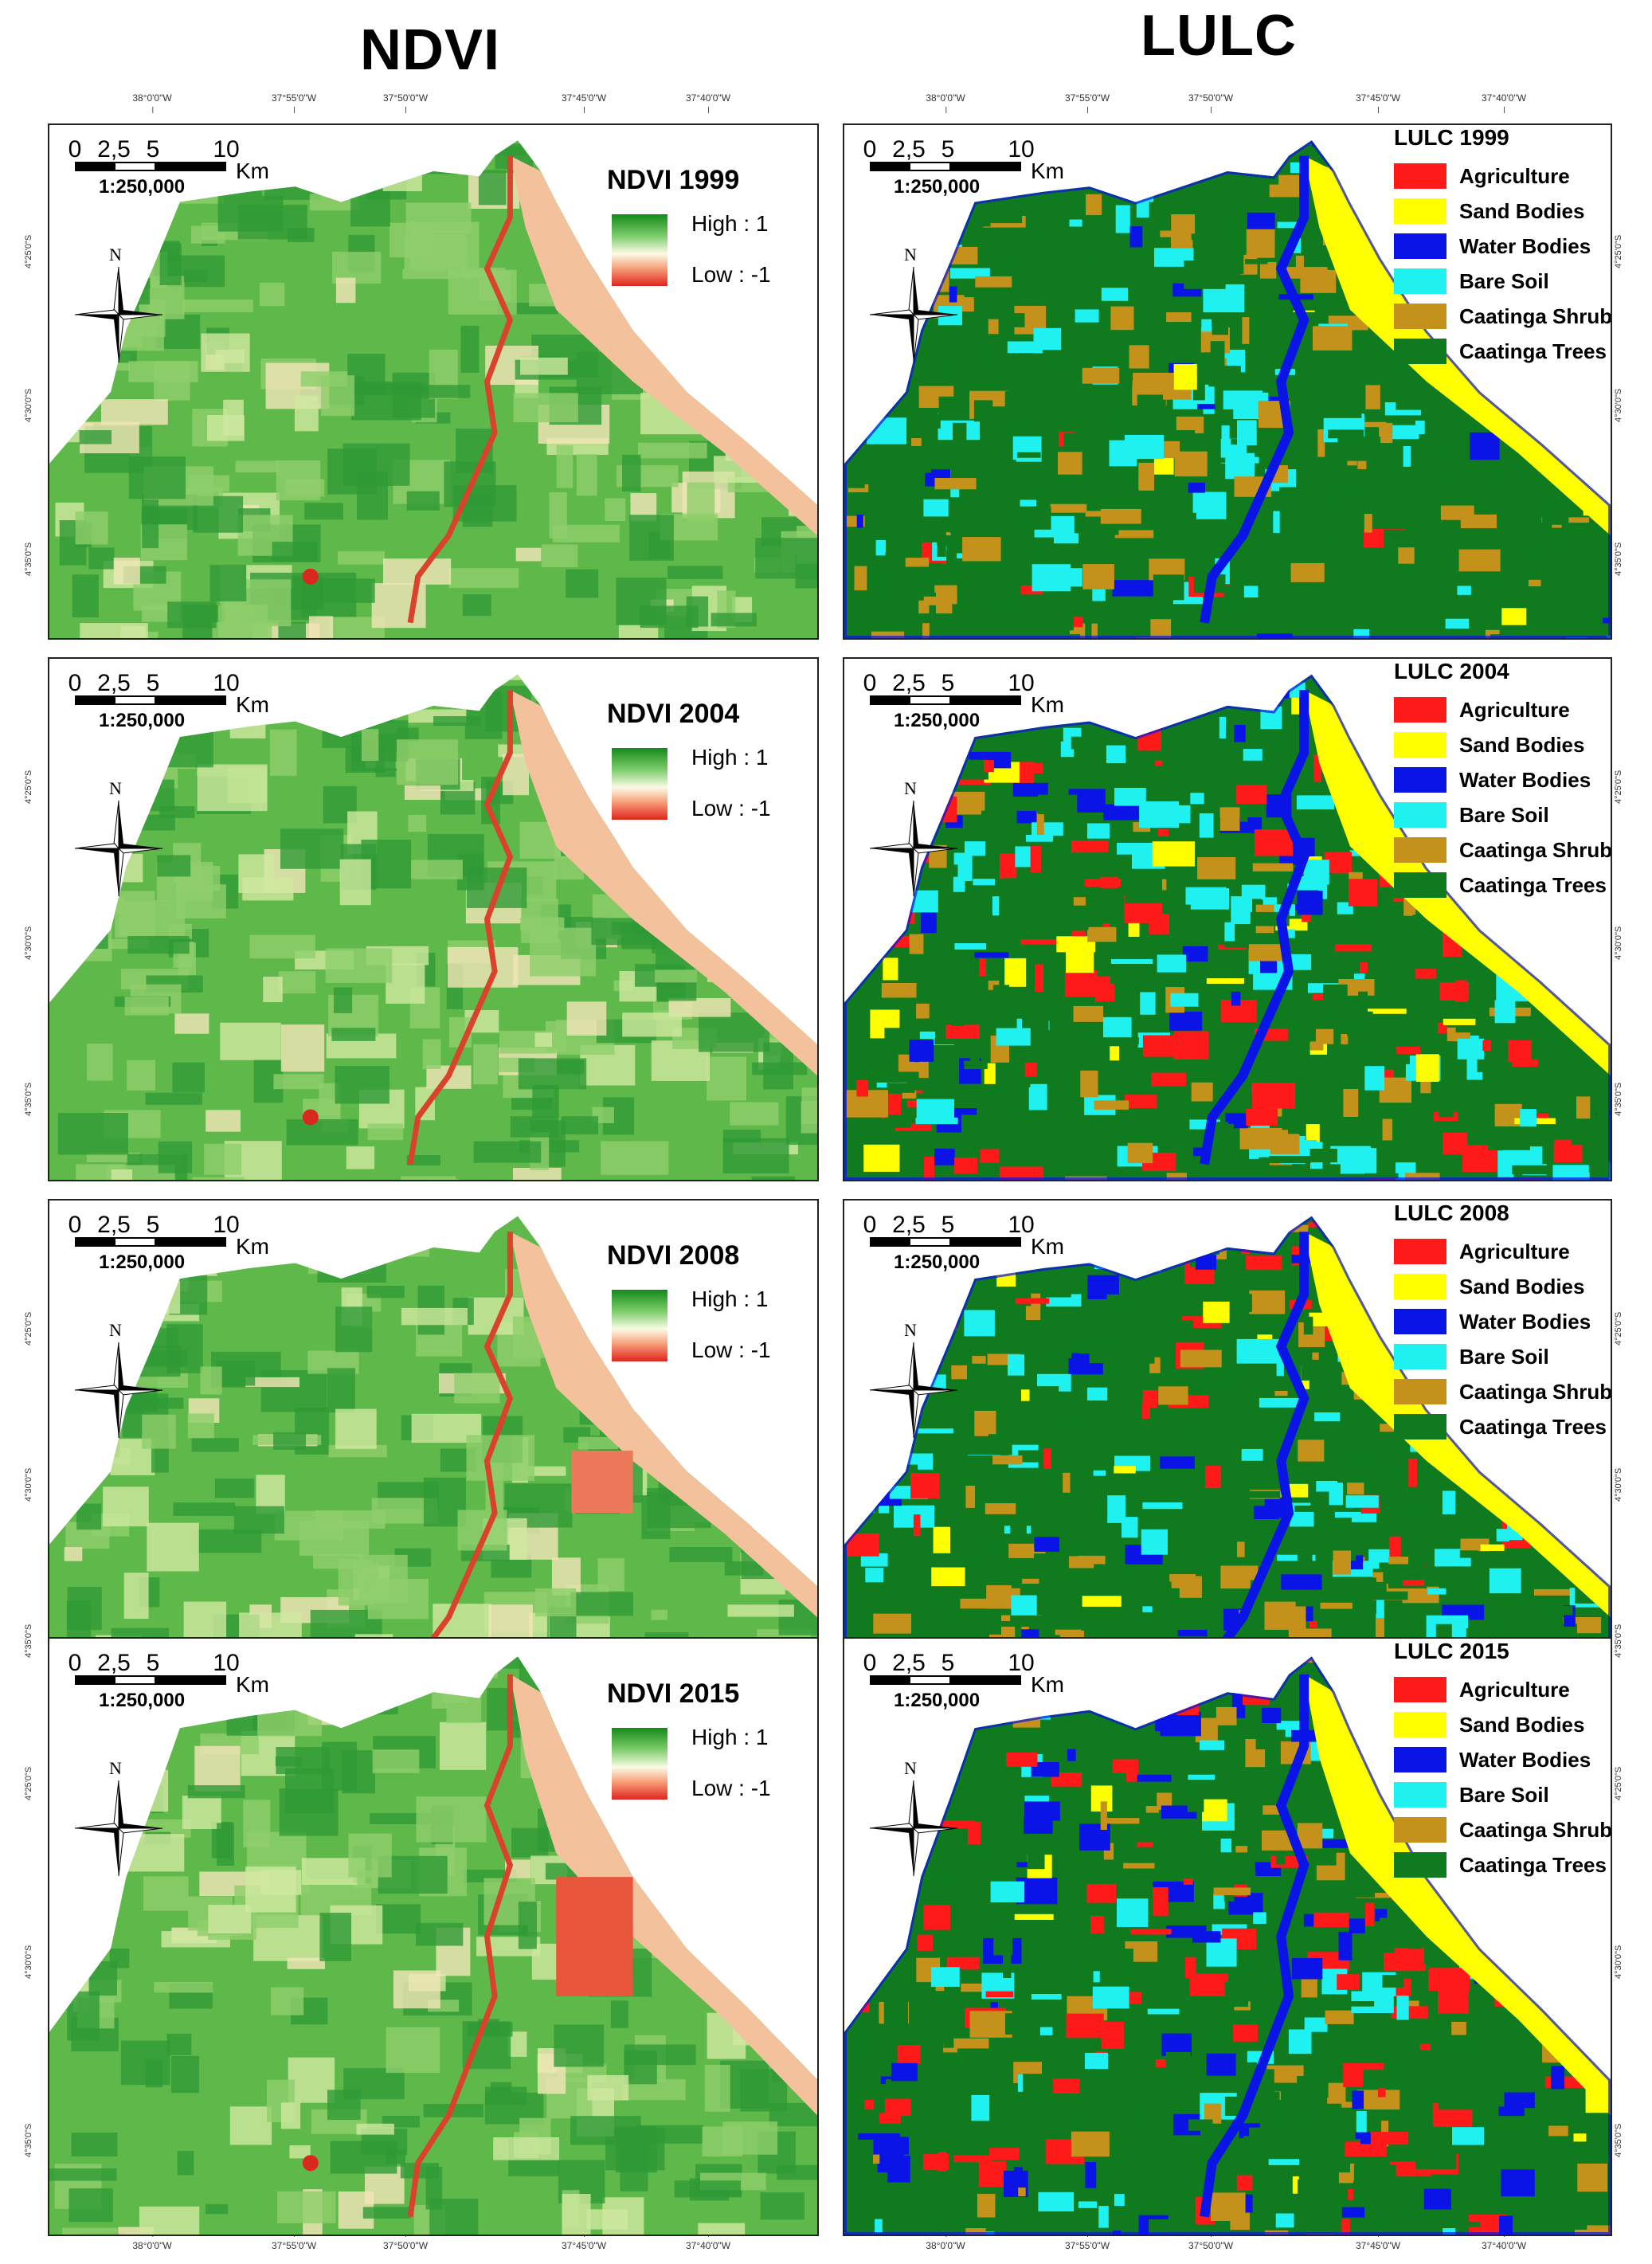  Describe the element at coordinates (433, 920) in the screenshot. I see `ndvi-map-raster` at that location.